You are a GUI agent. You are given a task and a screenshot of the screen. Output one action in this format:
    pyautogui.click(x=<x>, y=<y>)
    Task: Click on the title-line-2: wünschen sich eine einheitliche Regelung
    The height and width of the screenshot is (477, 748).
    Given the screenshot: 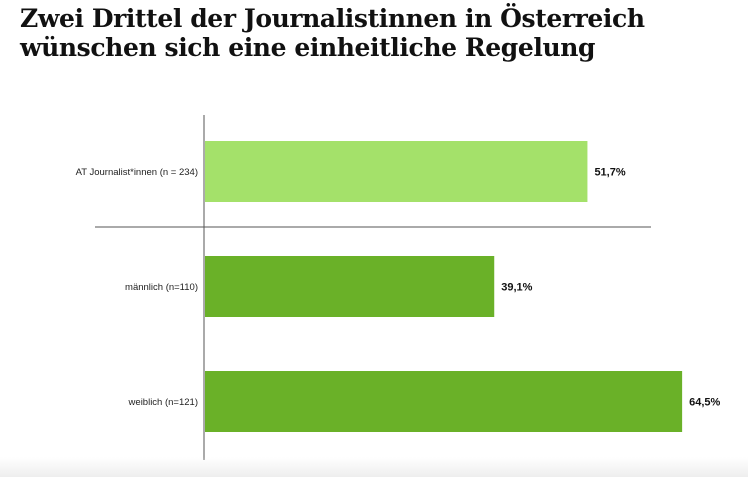 What is the action you would take?
    pyautogui.click(x=308, y=47)
    